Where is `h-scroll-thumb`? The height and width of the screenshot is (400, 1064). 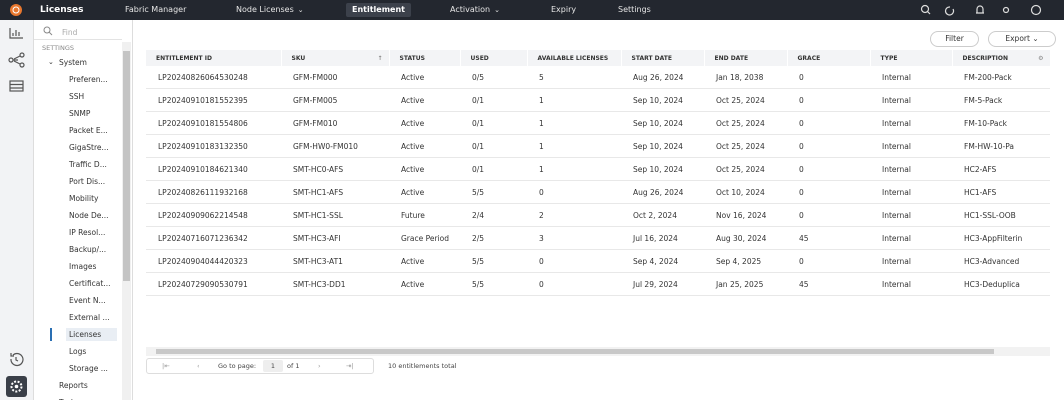
h-scroll-thumb is located at coordinates (575, 351).